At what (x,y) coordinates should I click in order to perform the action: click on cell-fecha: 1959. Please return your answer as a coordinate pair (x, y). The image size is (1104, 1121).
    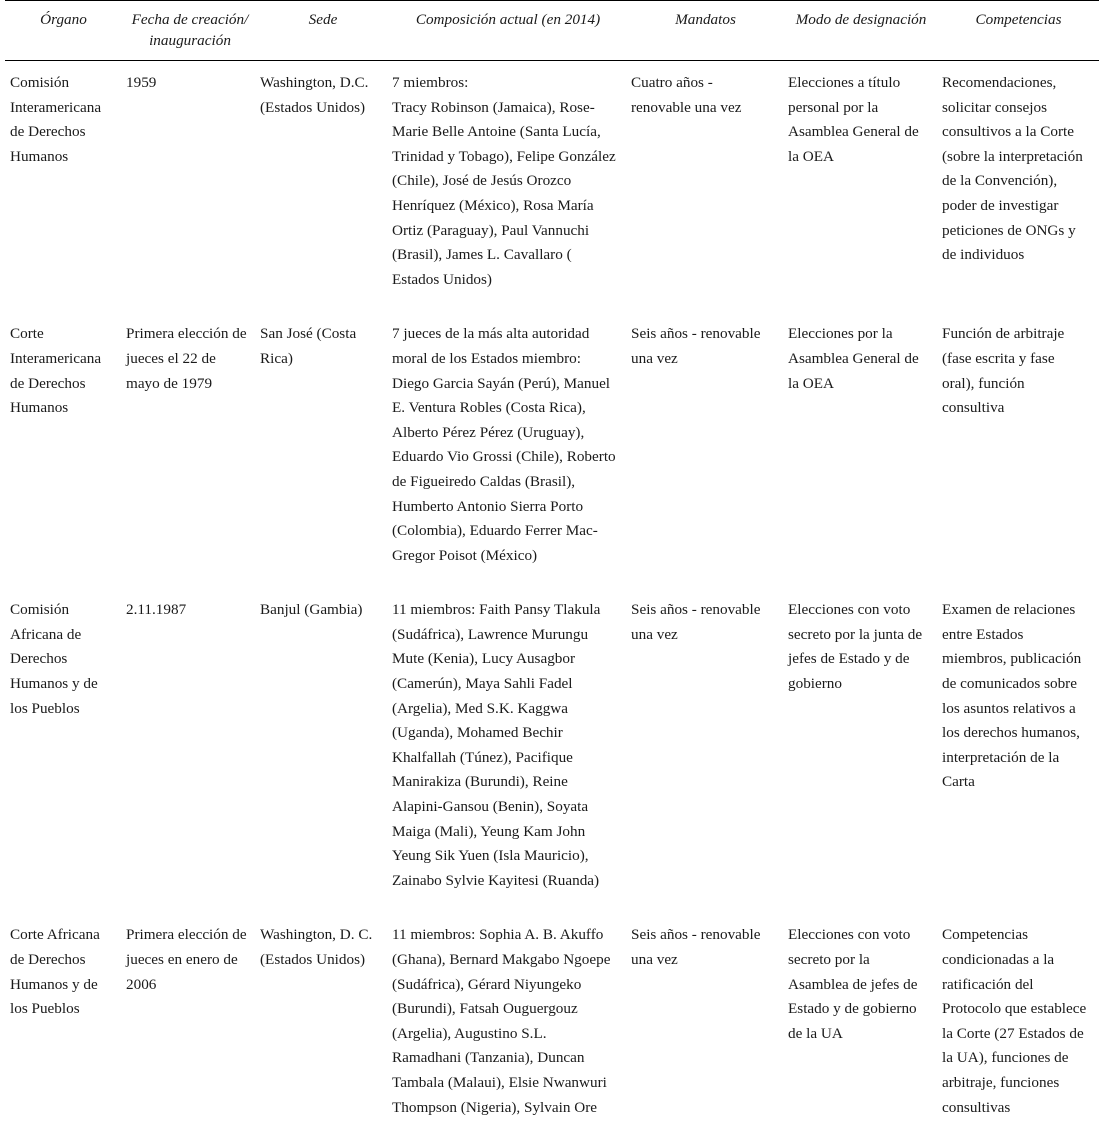
    Looking at the image, I should click on (190, 187).